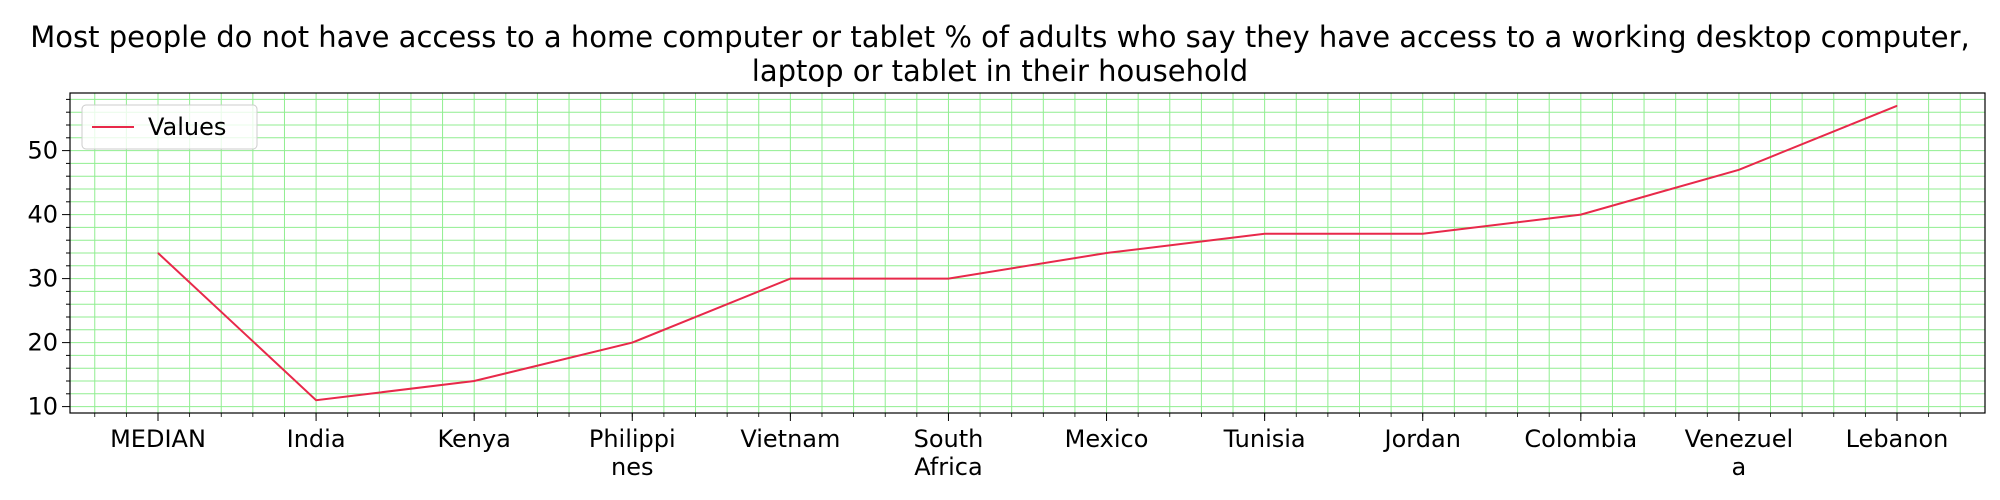  I want to click on x-tick-label: Philippi nes, so click(632, 453).